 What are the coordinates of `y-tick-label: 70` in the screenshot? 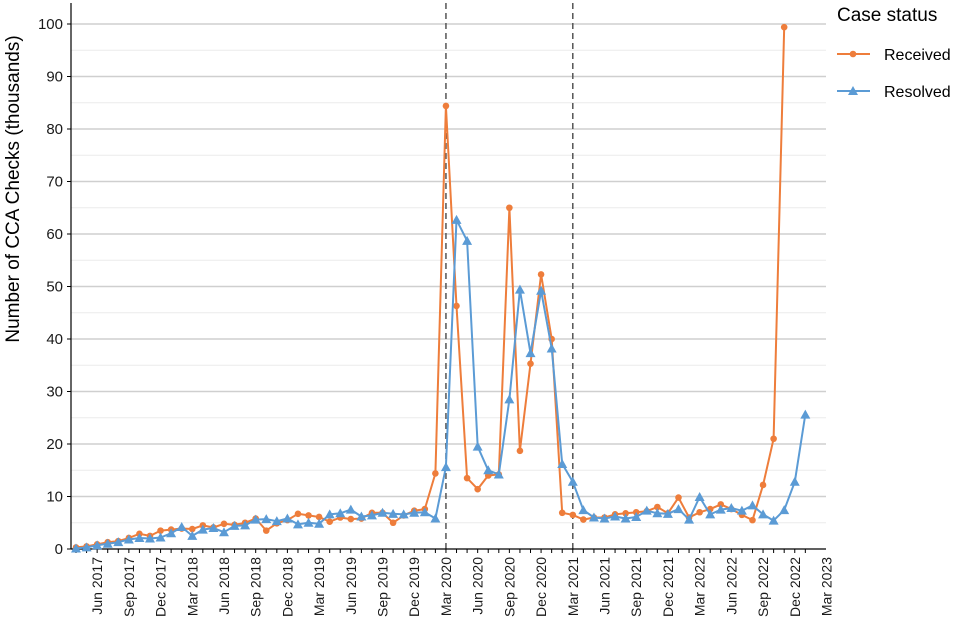 It's located at (54, 182).